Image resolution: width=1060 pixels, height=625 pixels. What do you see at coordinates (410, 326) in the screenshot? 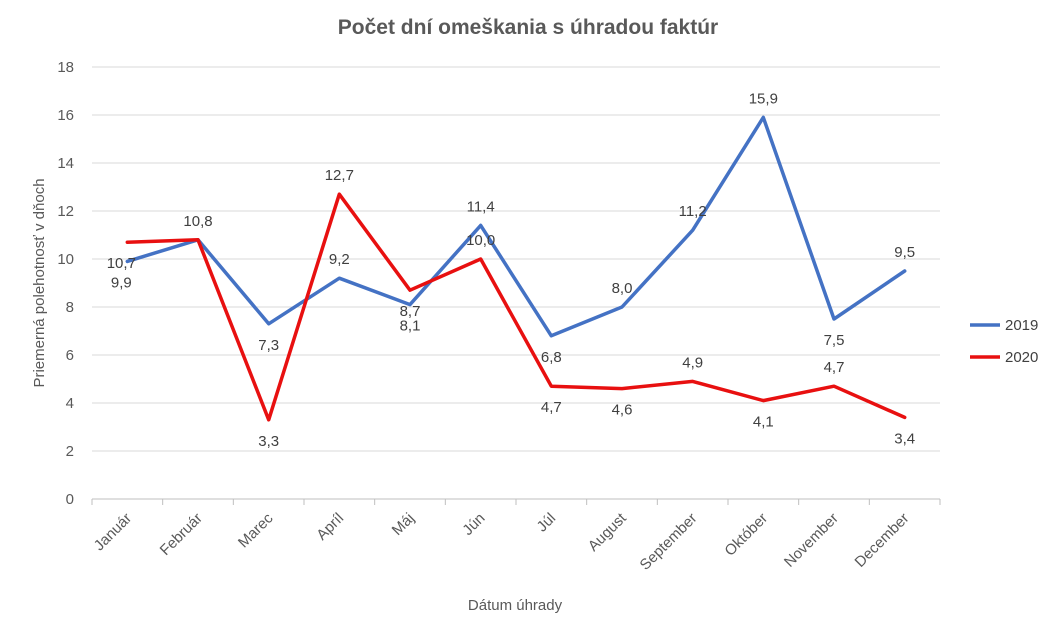
I see `data-label: 8,1` at bounding box center [410, 326].